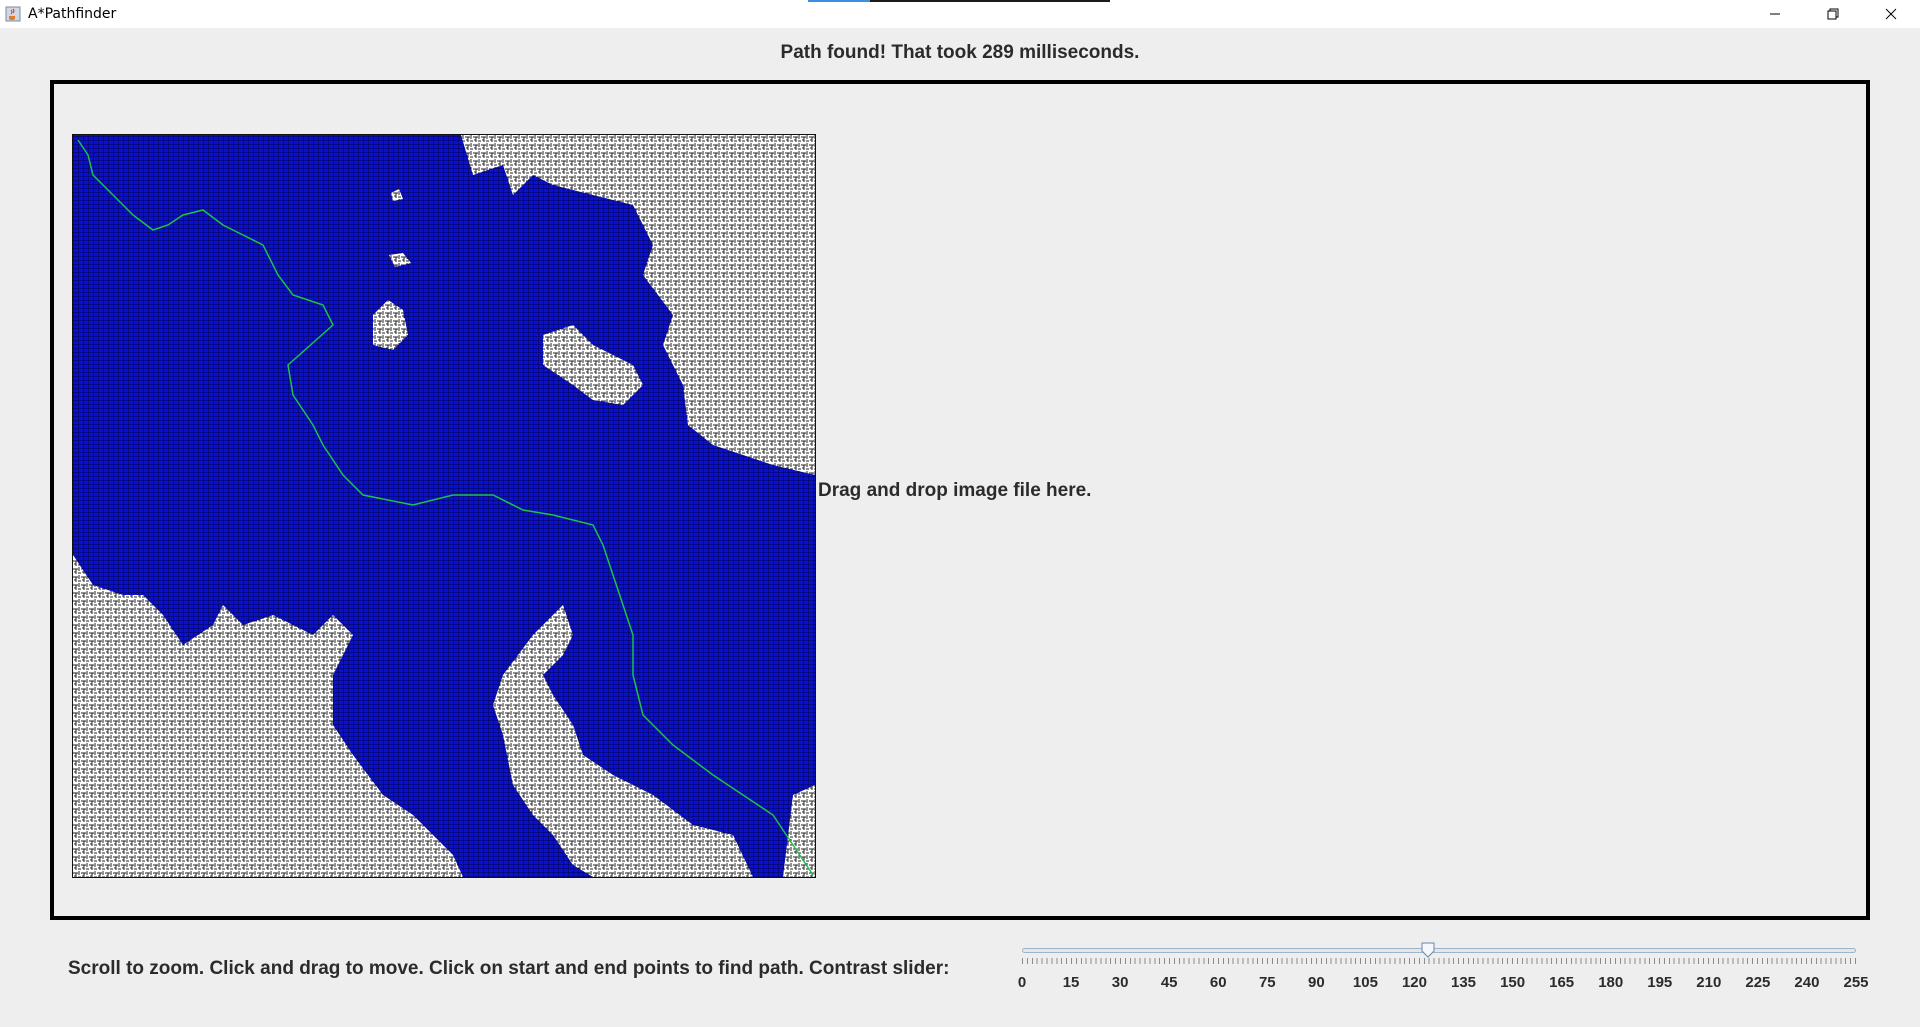 The height and width of the screenshot is (1027, 1920). I want to click on maze-region-top-right, so click(638, 305).